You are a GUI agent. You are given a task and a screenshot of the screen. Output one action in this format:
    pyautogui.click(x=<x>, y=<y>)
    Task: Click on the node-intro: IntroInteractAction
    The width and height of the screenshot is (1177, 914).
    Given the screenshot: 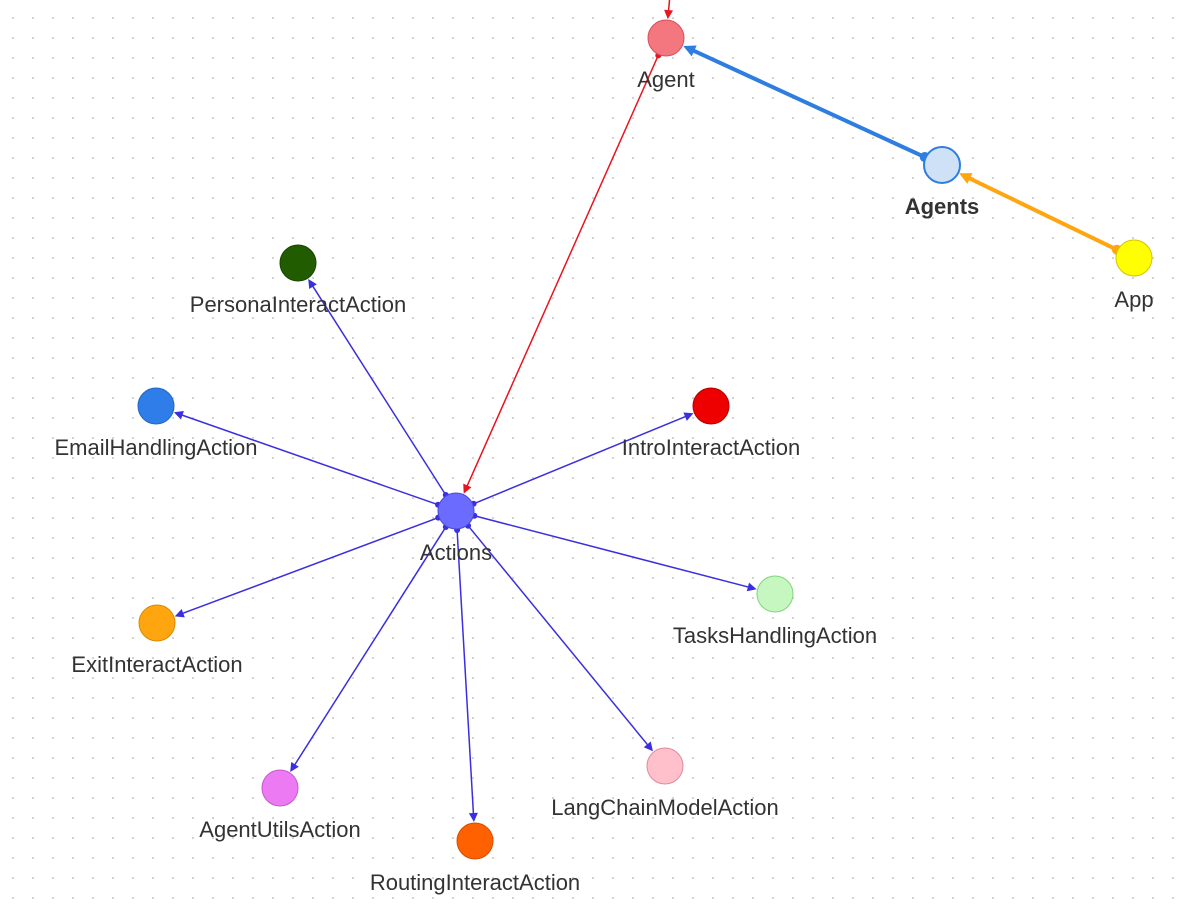 What is the action you would take?
    pyautogui.click(x=711, y=423)
    